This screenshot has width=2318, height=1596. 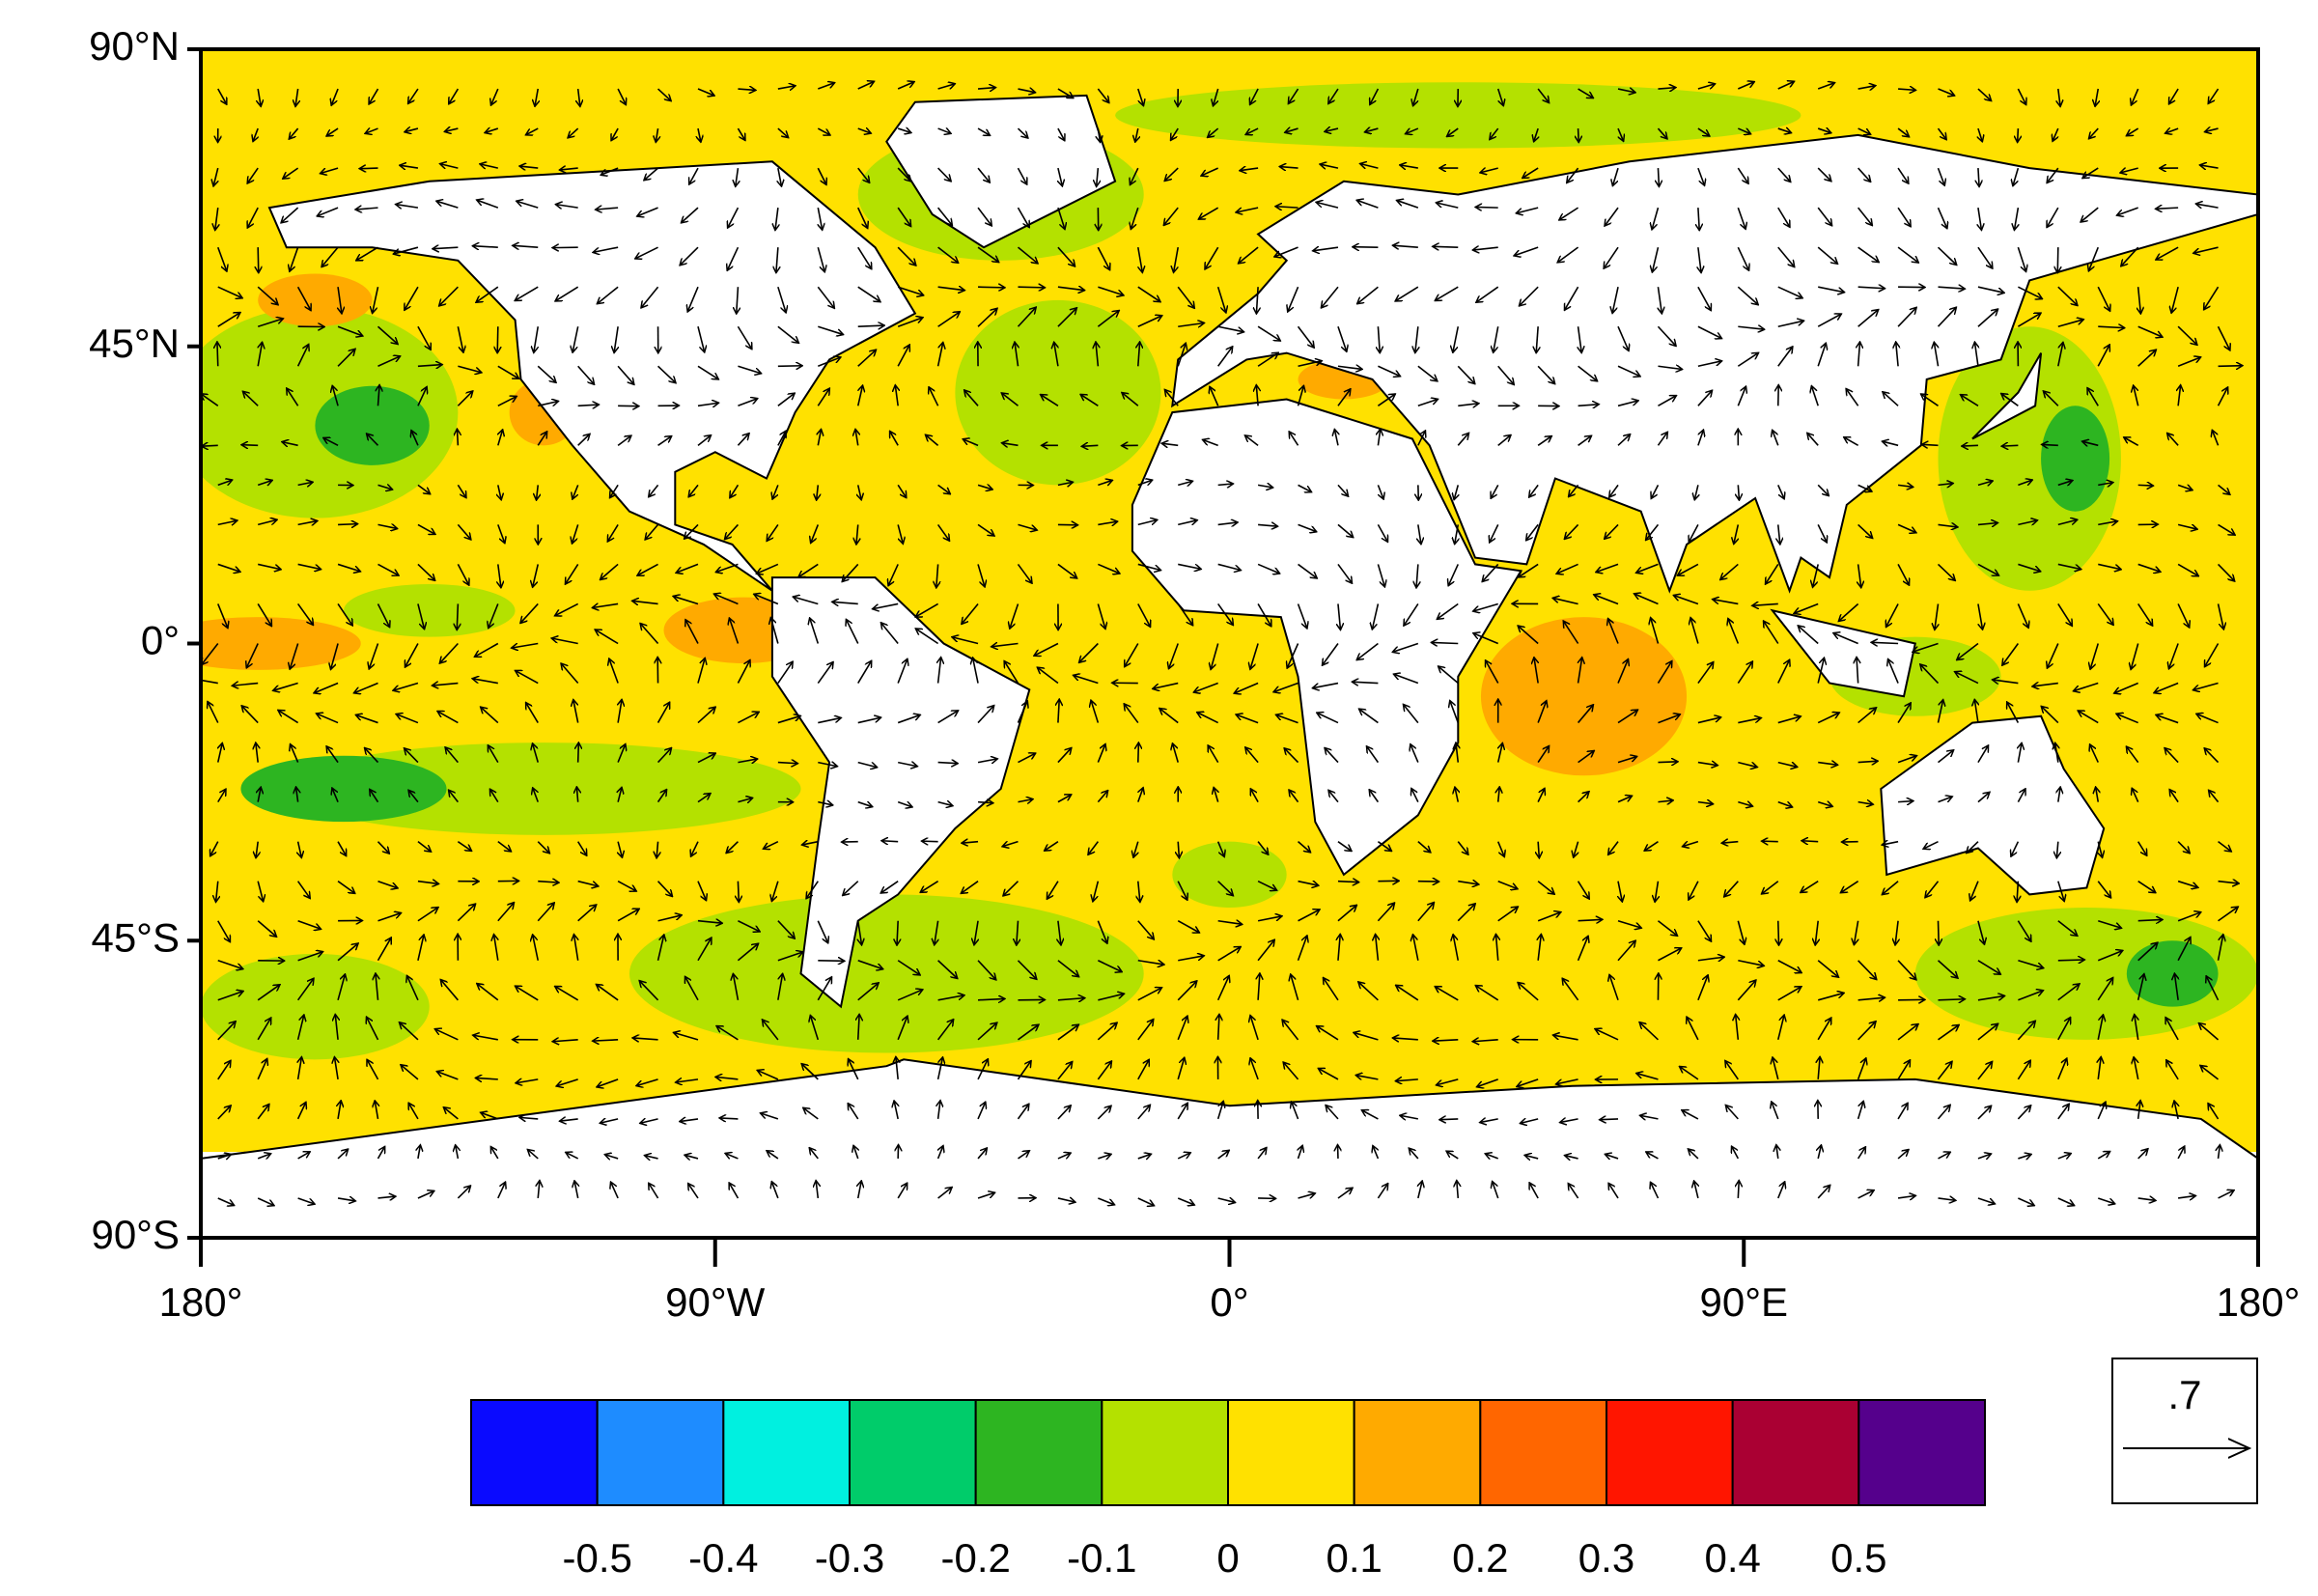 What do you see at coordinates (2184, 1395) in the screenshot?
I see `reference-label: .7` at bounding box center [2184, 1395].